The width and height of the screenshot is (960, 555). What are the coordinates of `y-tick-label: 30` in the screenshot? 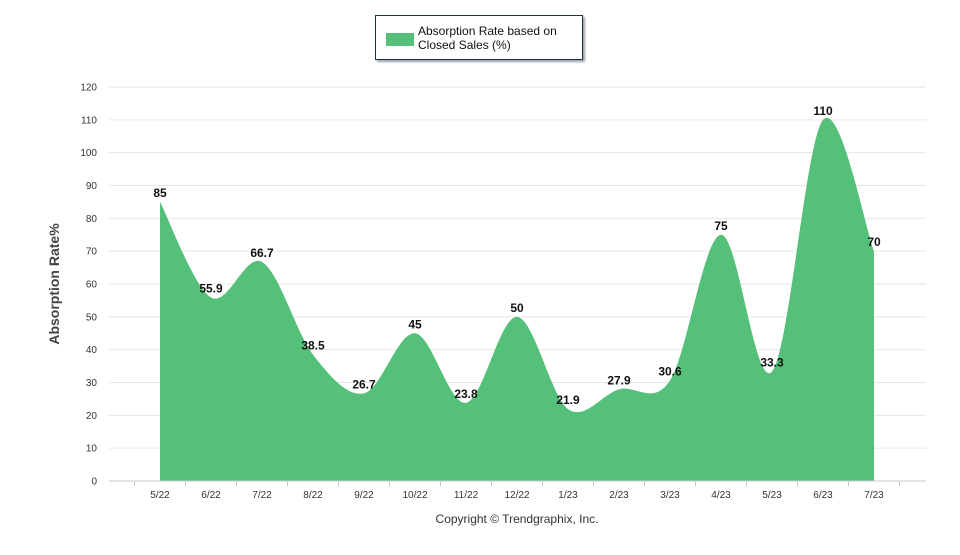 It's located at (92, 383).